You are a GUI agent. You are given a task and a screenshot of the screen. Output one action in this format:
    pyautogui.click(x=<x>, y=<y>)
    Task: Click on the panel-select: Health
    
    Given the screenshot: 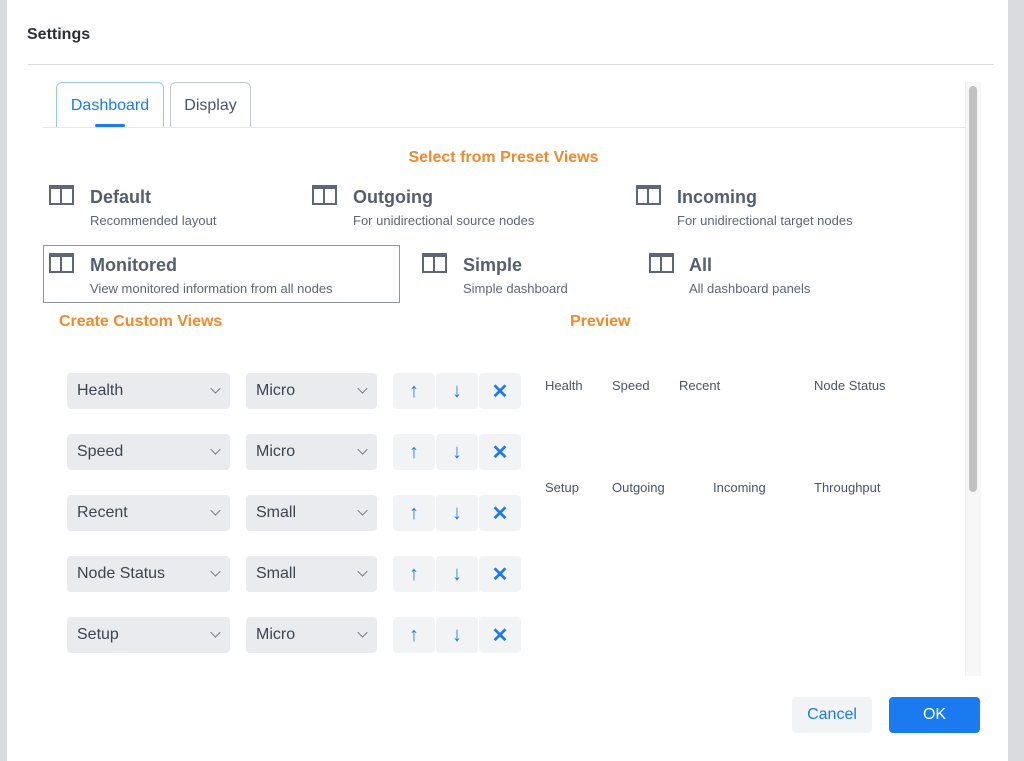 What is the action you would take?
    pyautogui.click(x=148, y=391)
    